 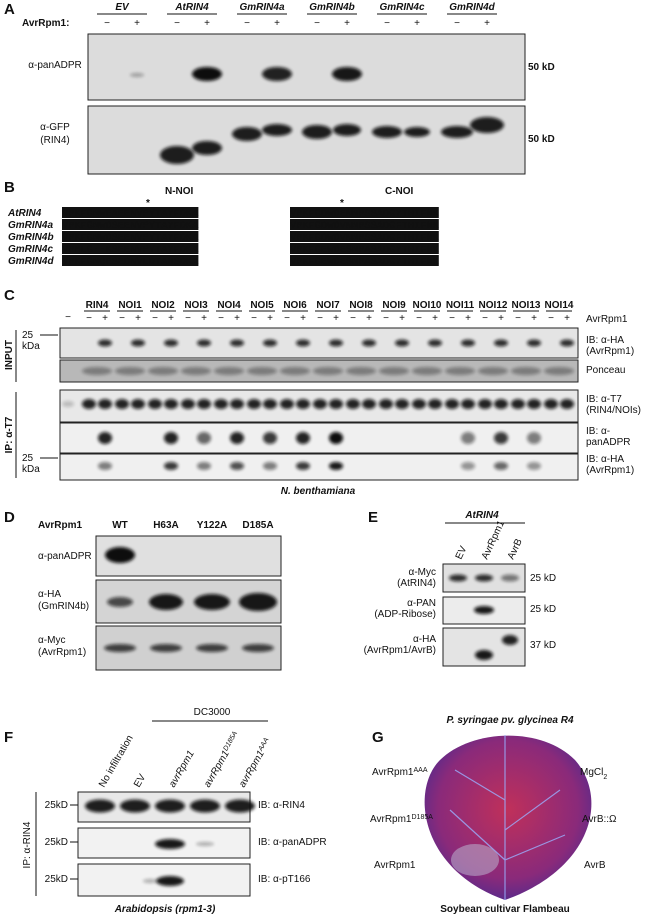 What do you see at coordinates (332, 7) in the screenshot?
I see `group-label: GmRIN4b` at bounding box center [332, 7].